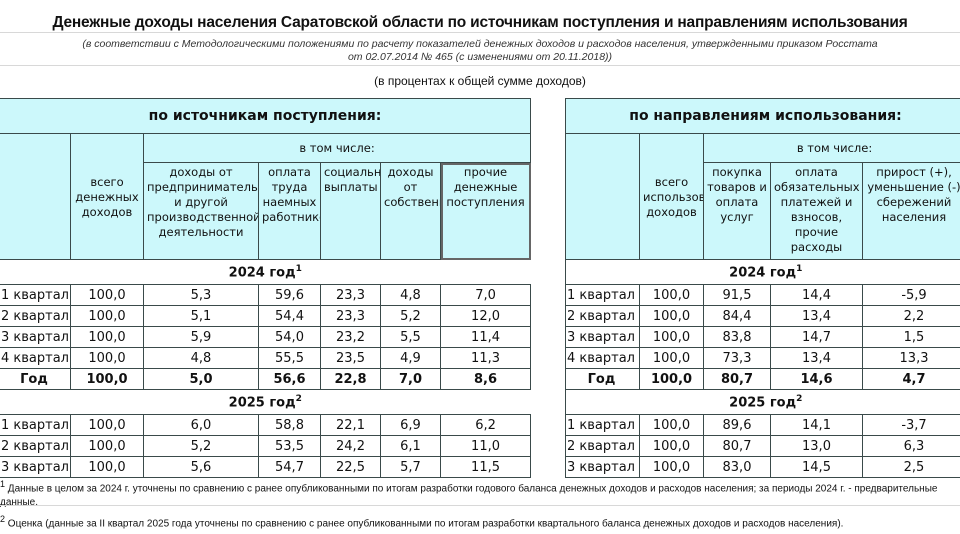 The width and height of the screenshot is (960, 534). Describe the element at coordinates (350, 467) in the screenshot. I see `value-cell: 22,5` at that location.